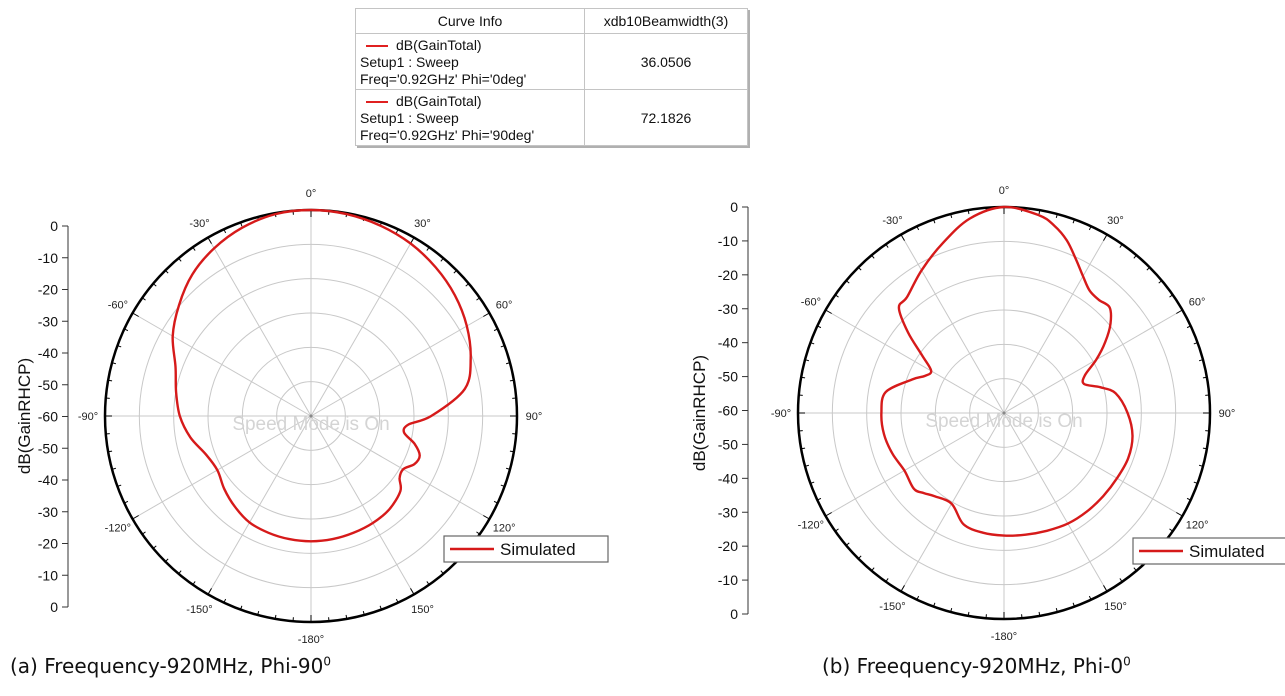 Image resolution: width=1285 pixels, height=696 pixels. I want to click on caption-b: (b) Freequency-920MHz, Phi-00, so click(976, 666).